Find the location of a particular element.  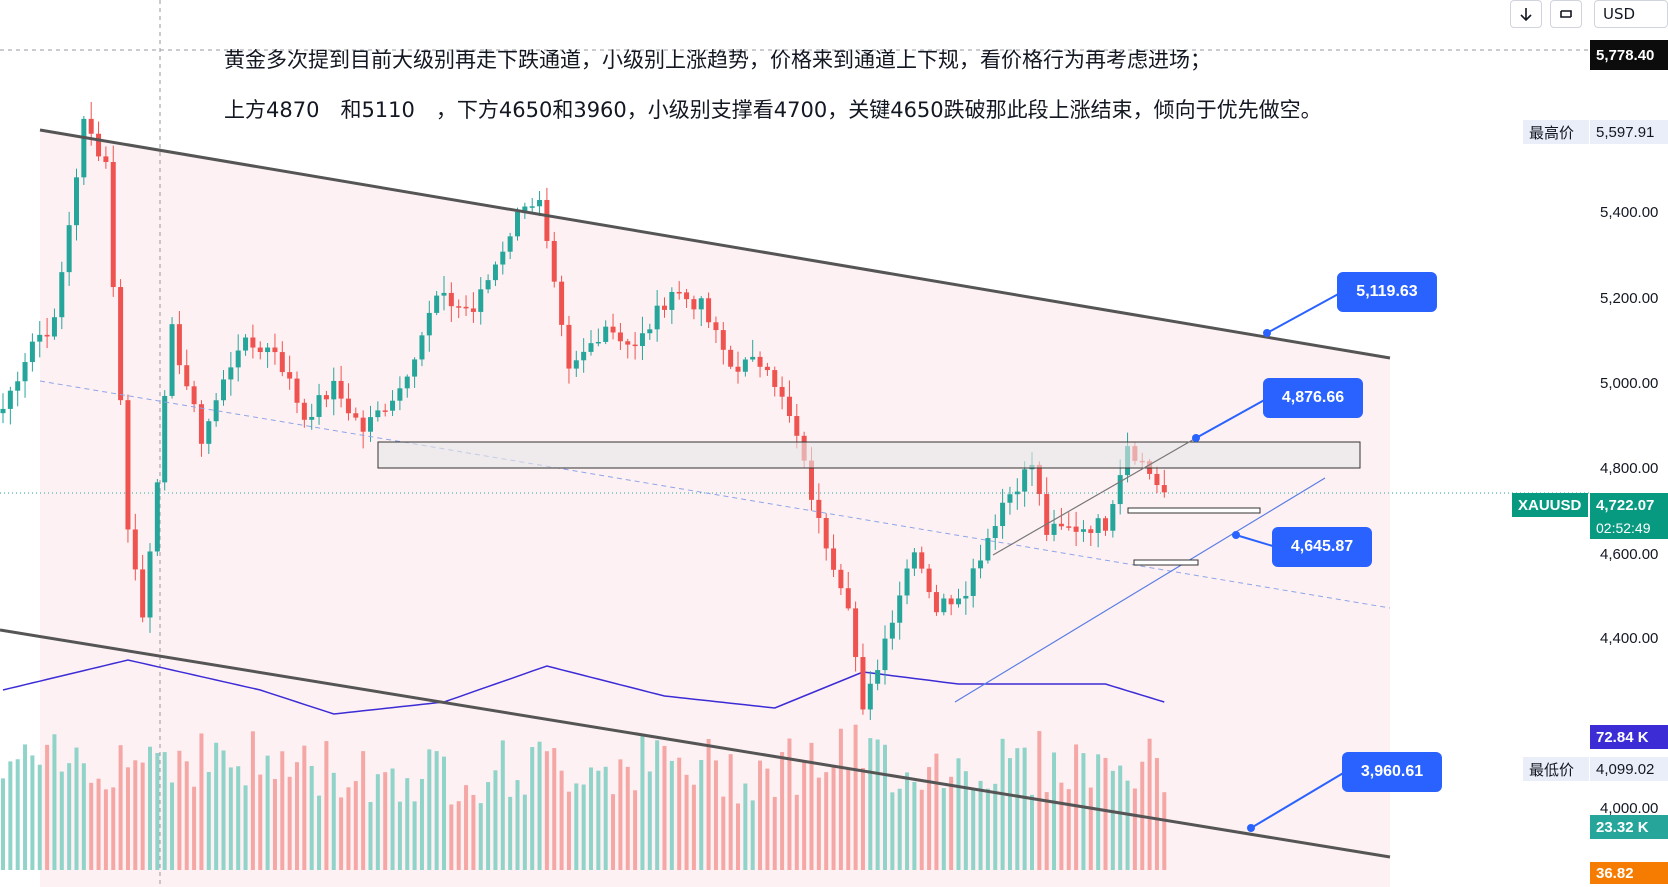

currency-button: USD is located at coordinates (1631, 14).